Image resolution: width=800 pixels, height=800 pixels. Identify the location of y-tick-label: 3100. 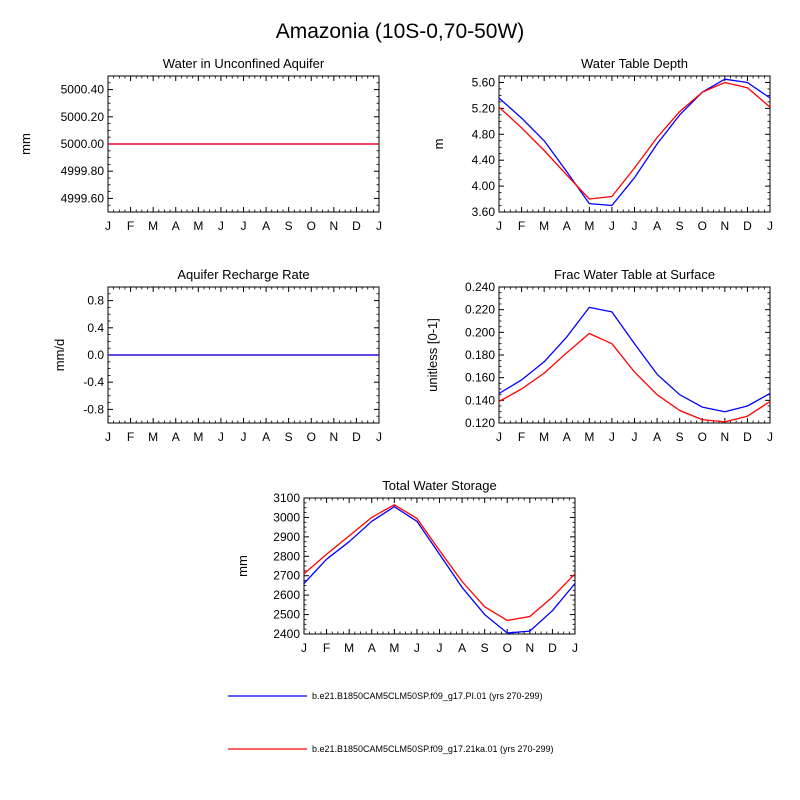
(286, 498).